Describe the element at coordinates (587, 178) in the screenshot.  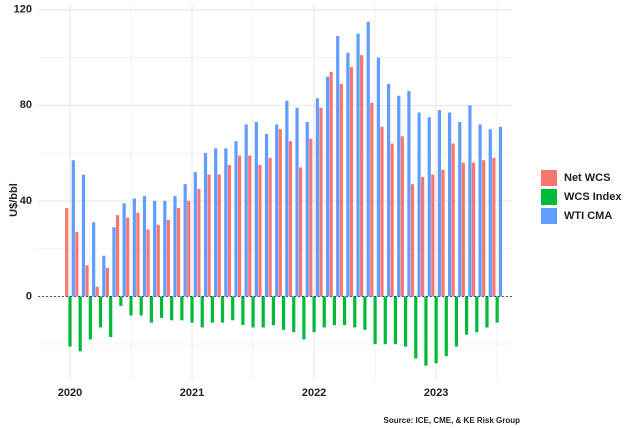
I see `legend-label: Net WCS` at that location.